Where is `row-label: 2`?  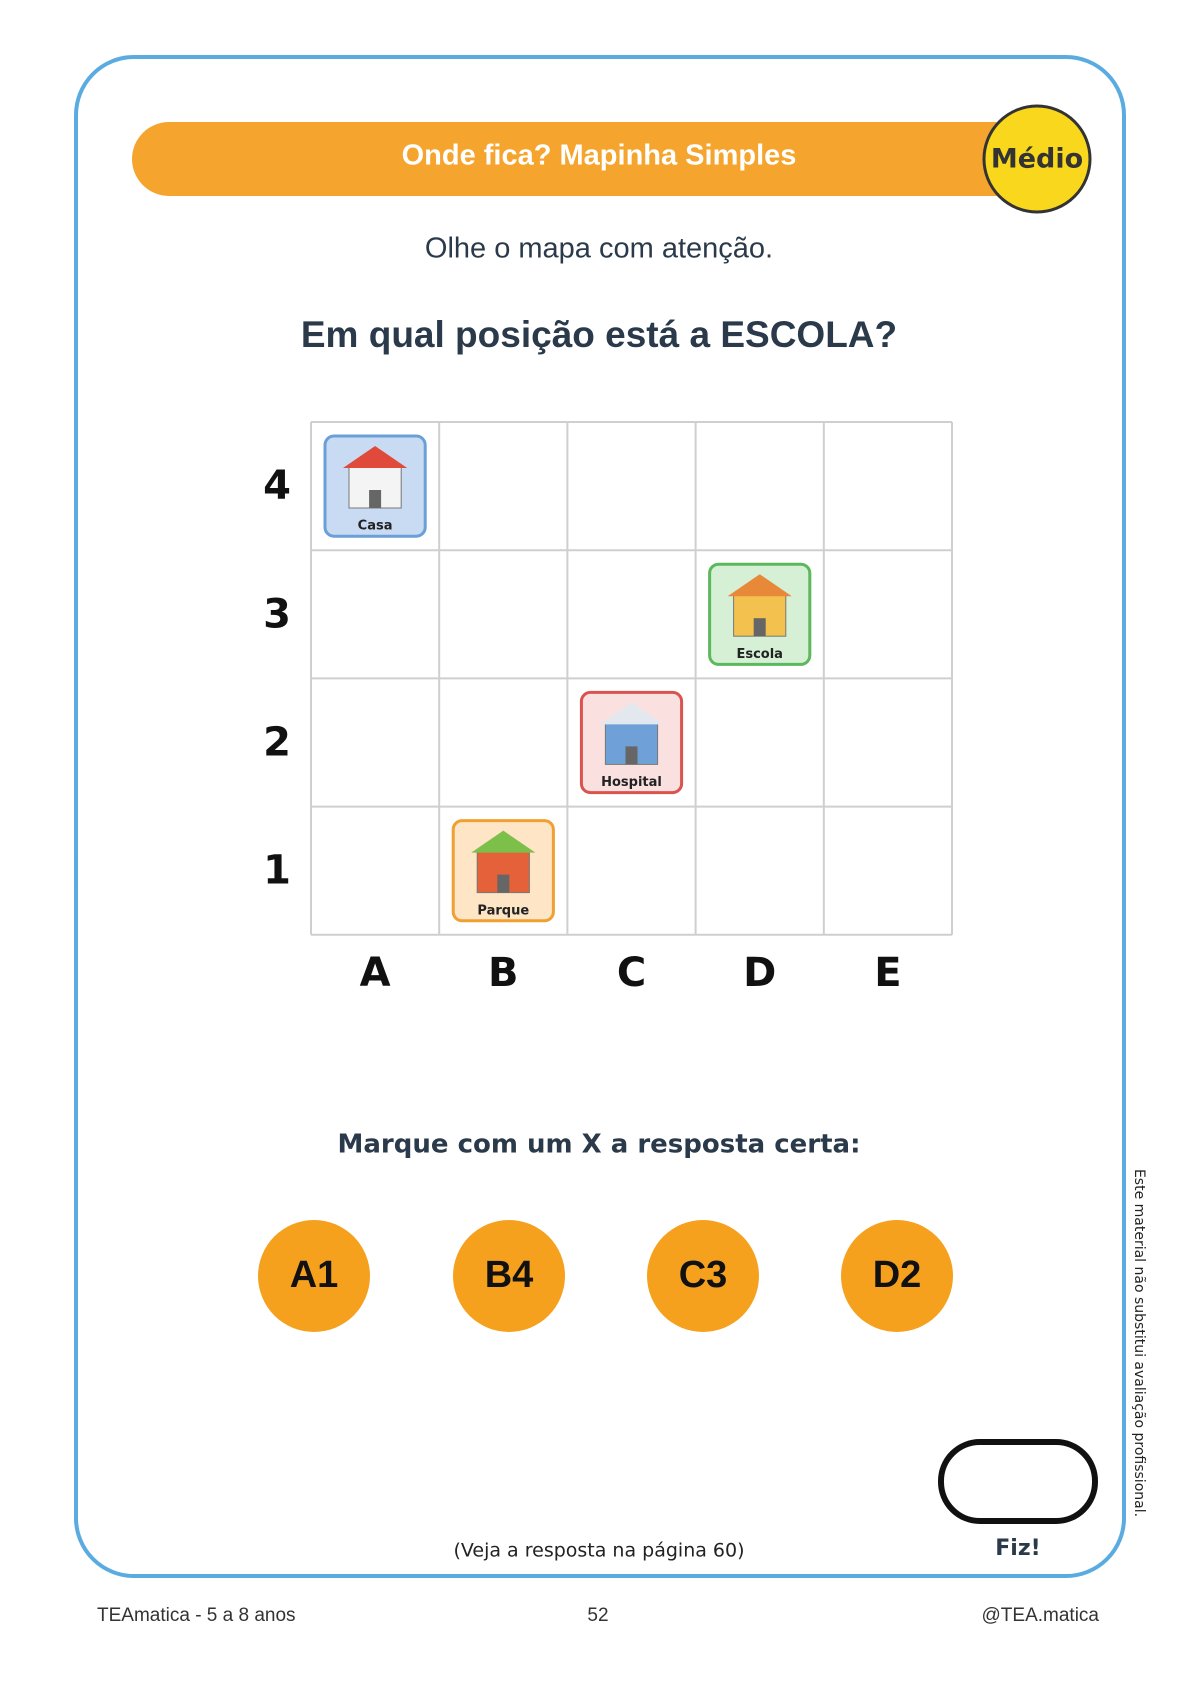
row-label: 2 is located at coordinates (277, 743).